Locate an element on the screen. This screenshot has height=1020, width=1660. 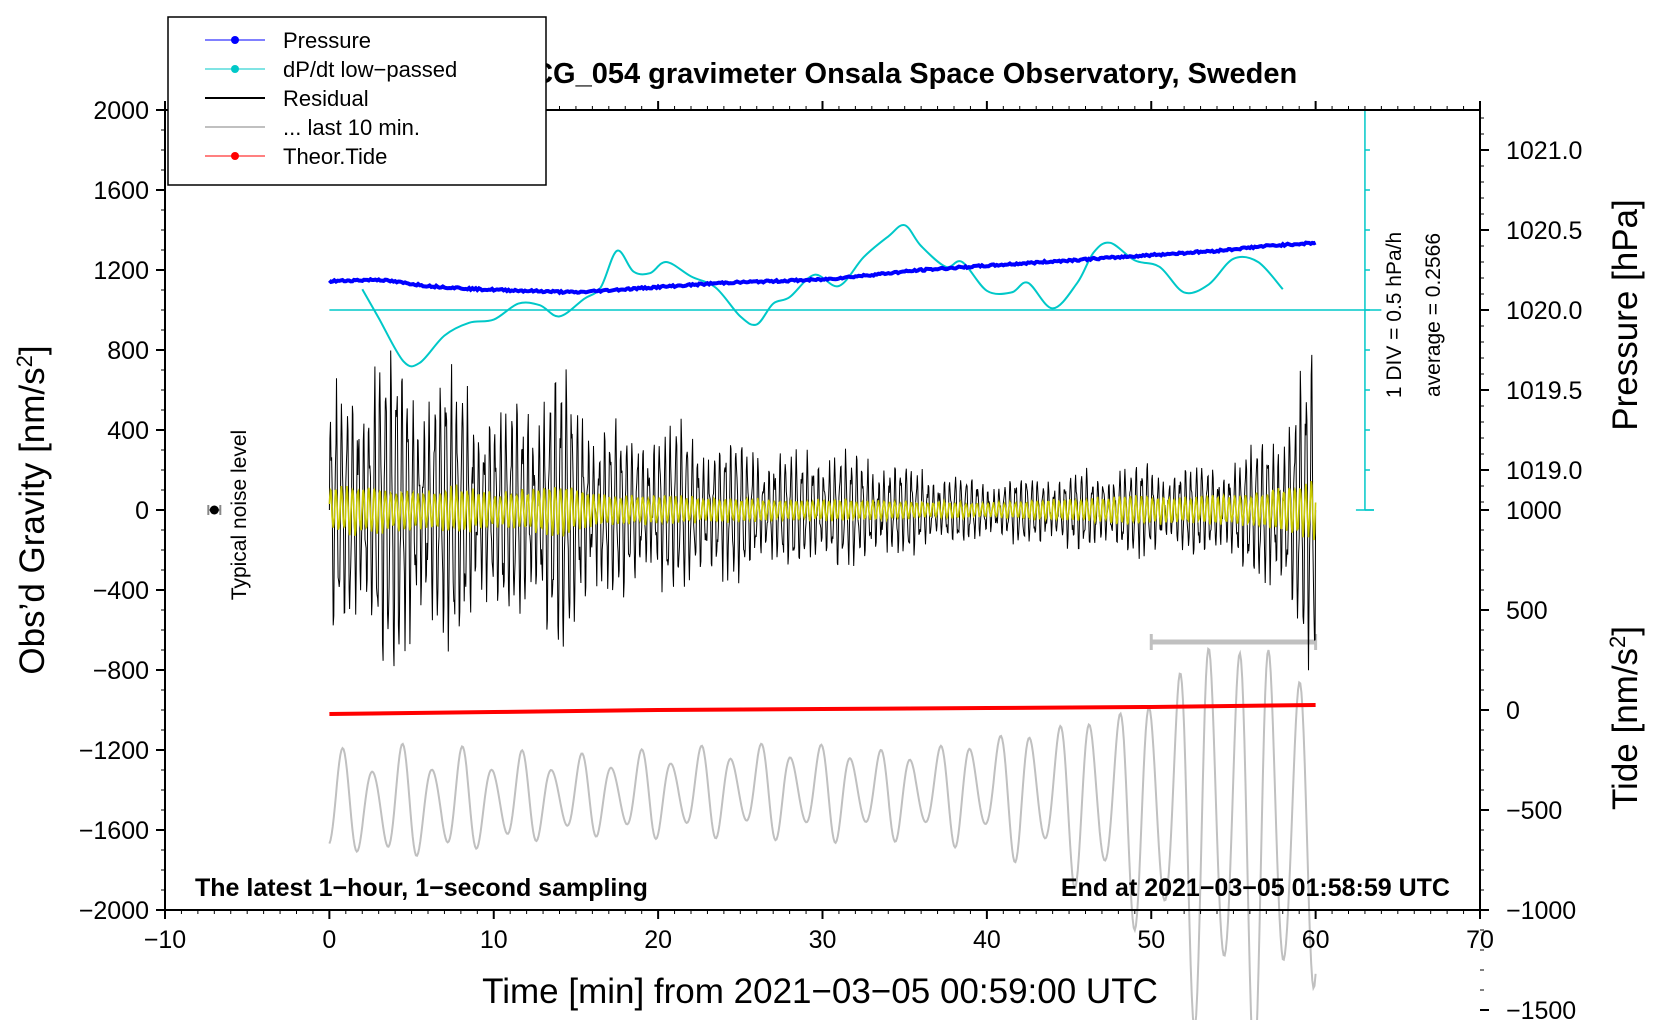
legend-label: Residual is located at coordinates (326, 98).